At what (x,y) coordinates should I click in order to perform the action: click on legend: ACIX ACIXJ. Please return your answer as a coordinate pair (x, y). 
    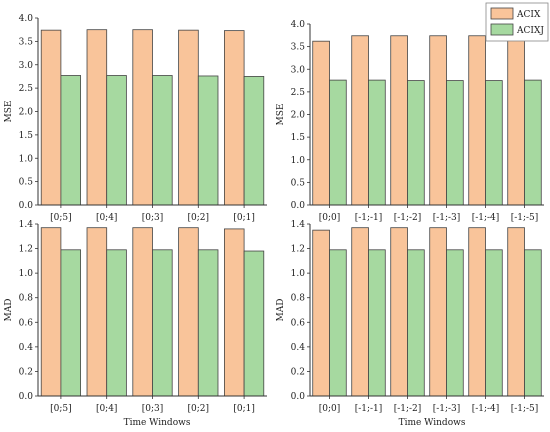
    Looking at the image, I should click on (517, 22).